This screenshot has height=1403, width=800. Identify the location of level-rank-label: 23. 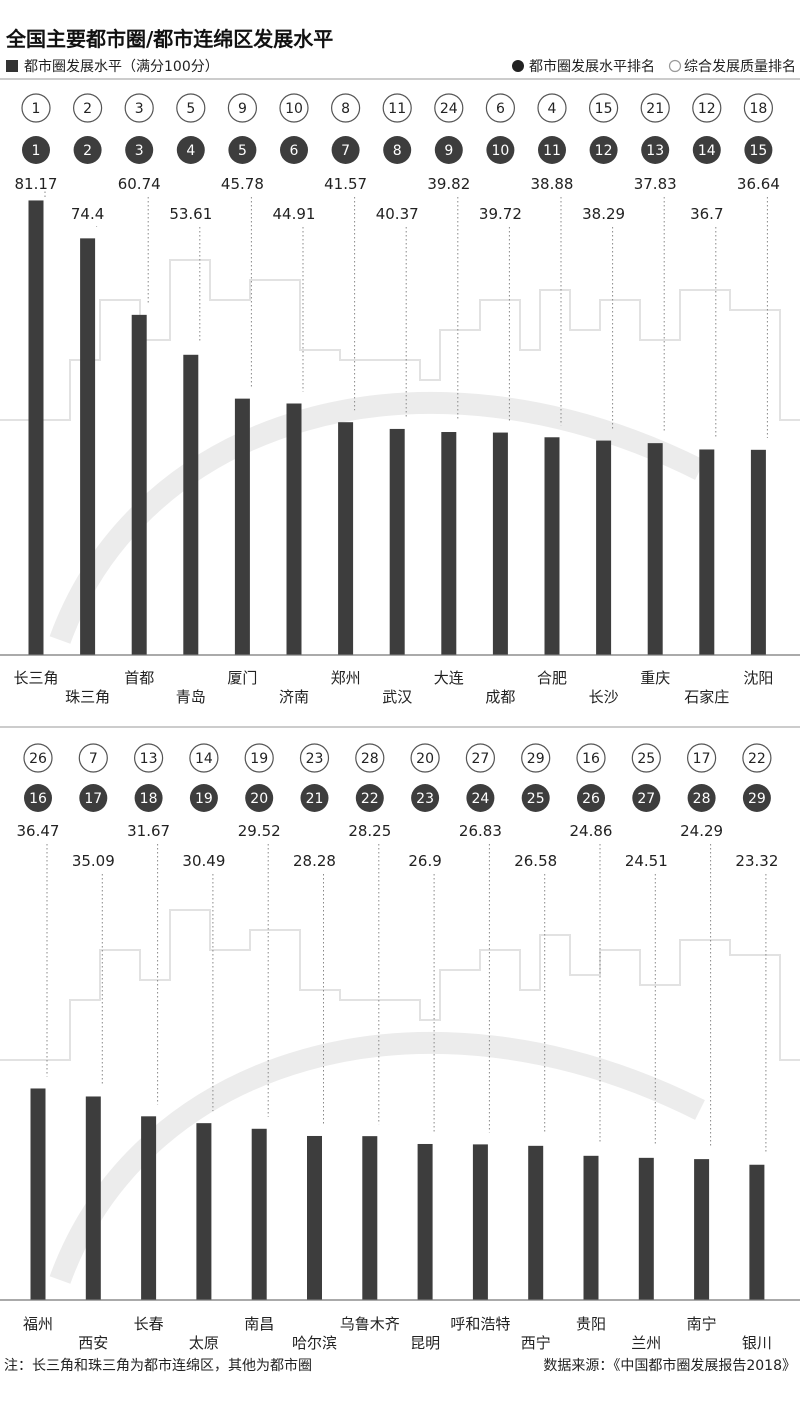
(425, 799).